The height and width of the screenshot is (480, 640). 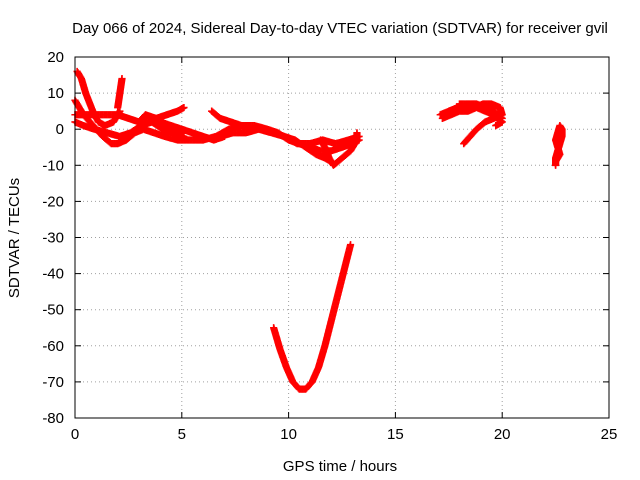 I want to click on x-tick-label: 0, so click(x=75, y=434).